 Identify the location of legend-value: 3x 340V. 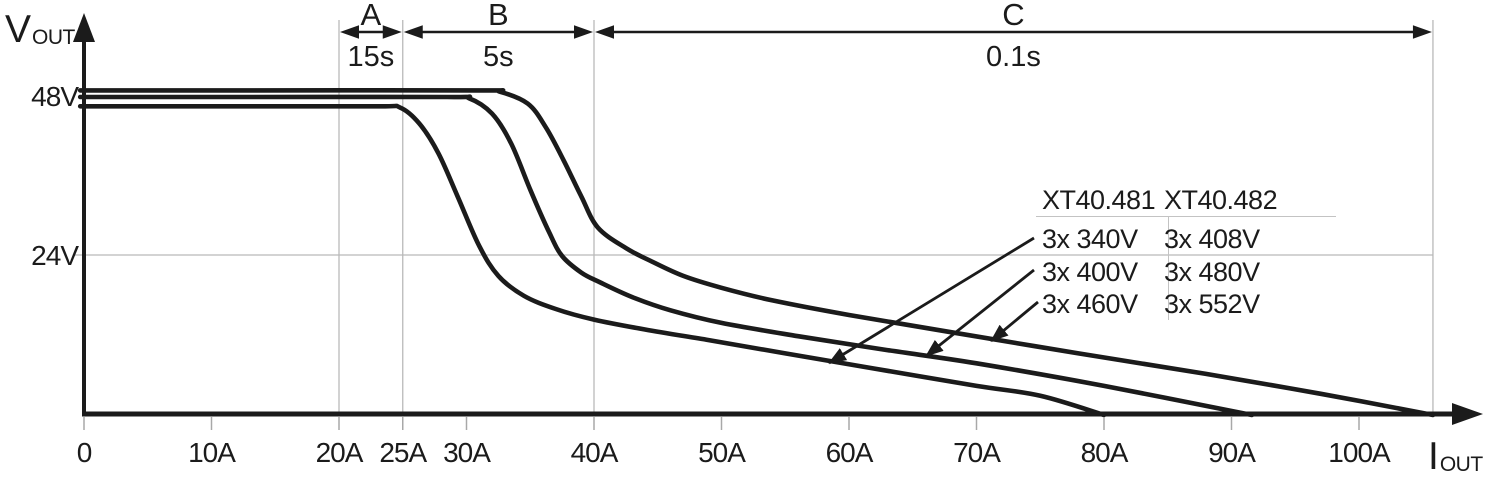
(1090, 239).